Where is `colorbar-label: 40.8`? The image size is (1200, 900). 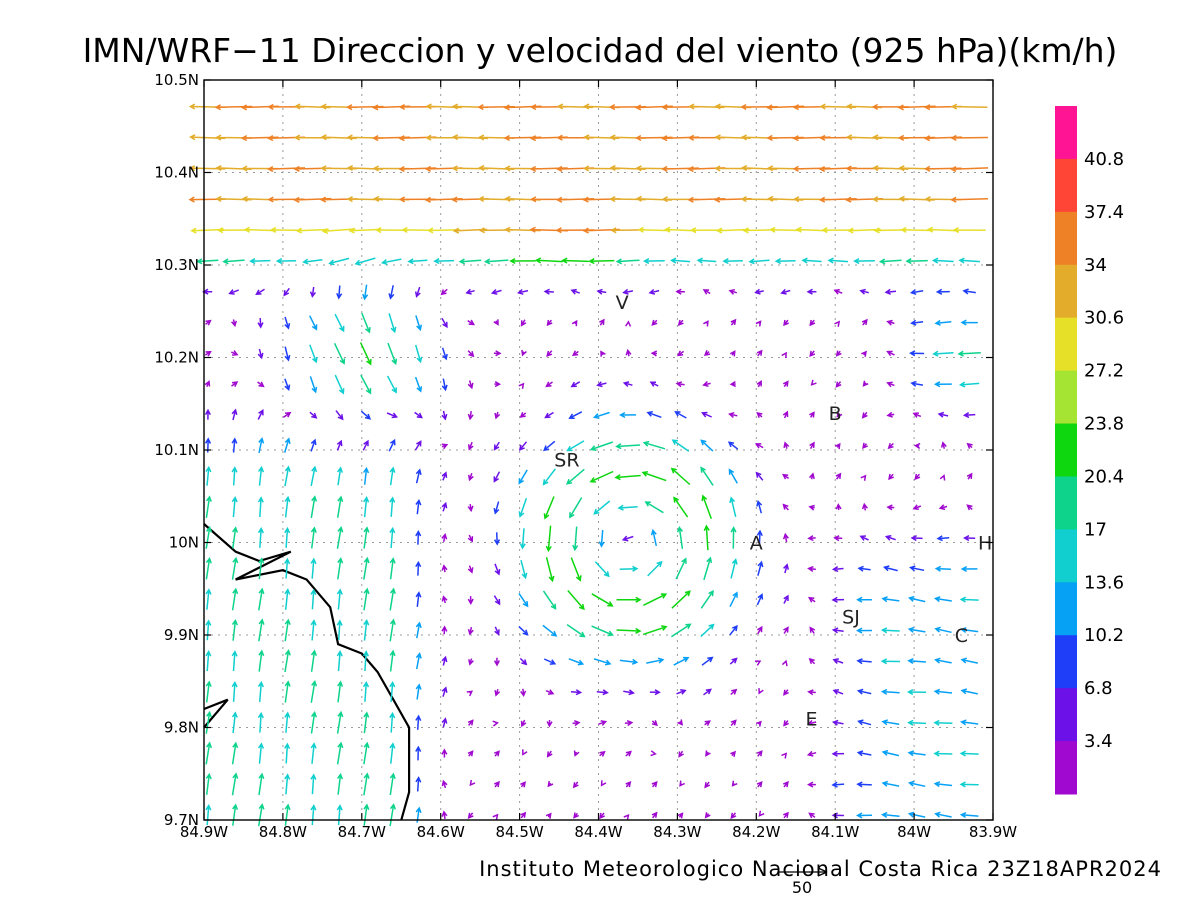
colorbar-label: 40.8 is located at coordinates (1104, 159).